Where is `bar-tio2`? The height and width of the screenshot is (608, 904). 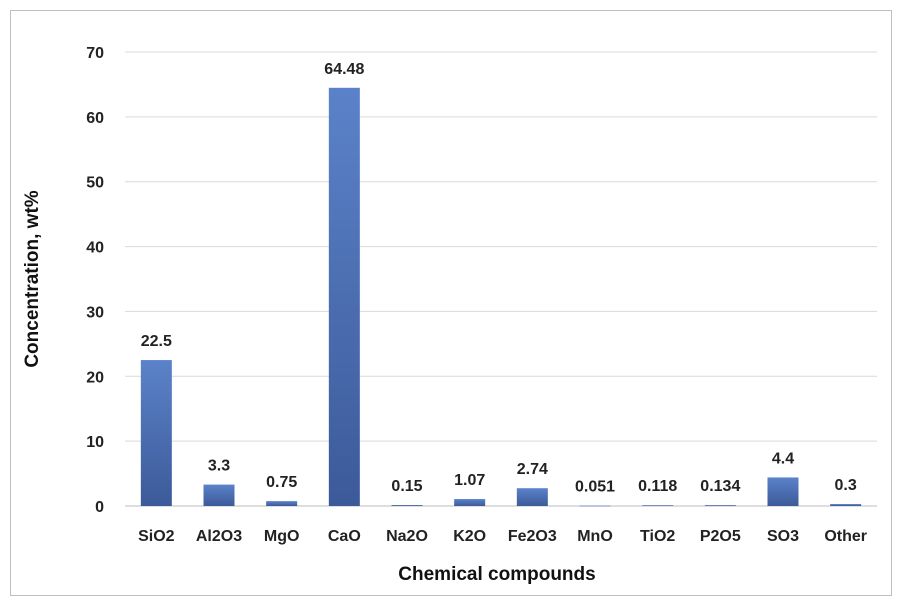 bar-tio2 is located at coordinates (658, 505).